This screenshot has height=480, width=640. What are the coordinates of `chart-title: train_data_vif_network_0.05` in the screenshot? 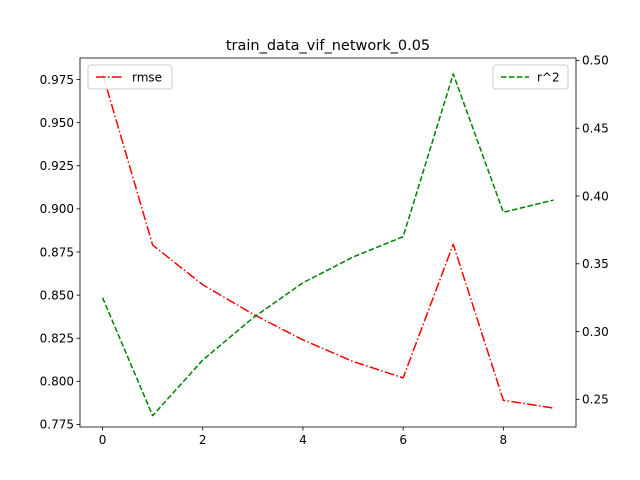 It's located at (328, 46).